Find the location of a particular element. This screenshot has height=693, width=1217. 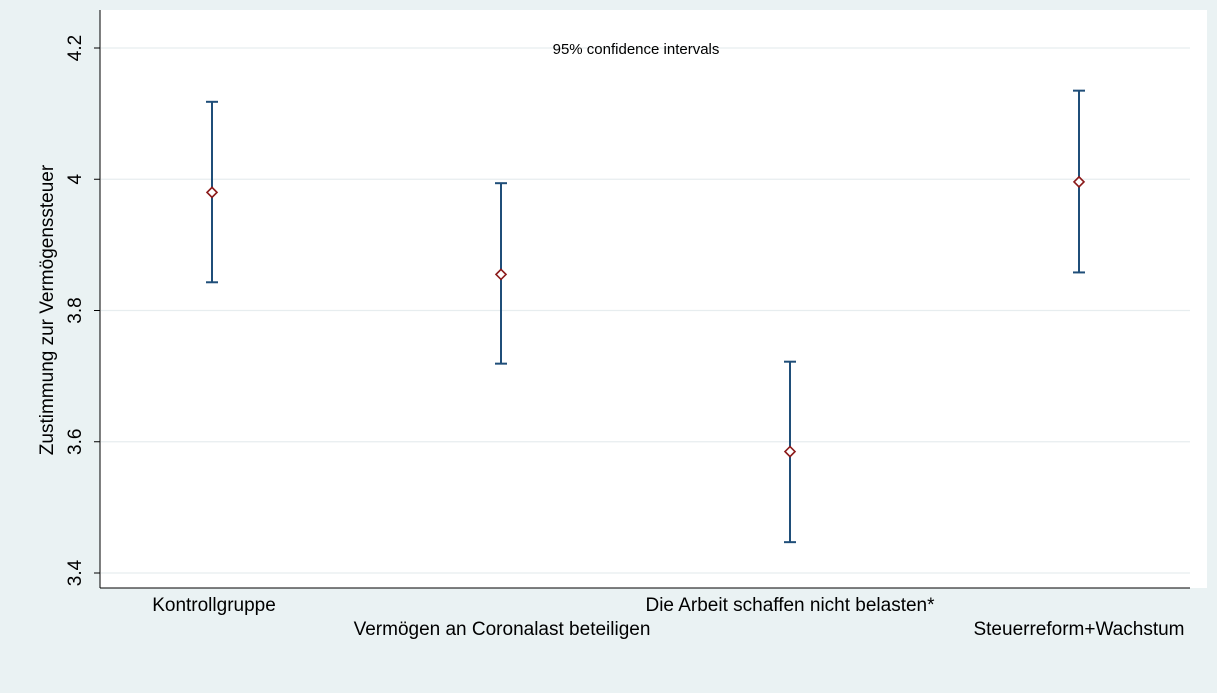

y-tick-label: 3.6 is located at coordinates (75, 442).